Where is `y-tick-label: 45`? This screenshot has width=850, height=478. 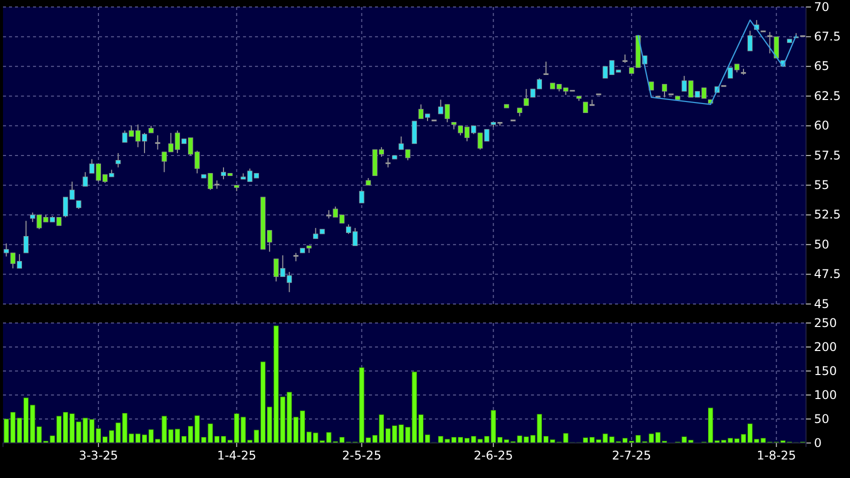 y-tick-label: 45 is located at coordinates (822, 303).